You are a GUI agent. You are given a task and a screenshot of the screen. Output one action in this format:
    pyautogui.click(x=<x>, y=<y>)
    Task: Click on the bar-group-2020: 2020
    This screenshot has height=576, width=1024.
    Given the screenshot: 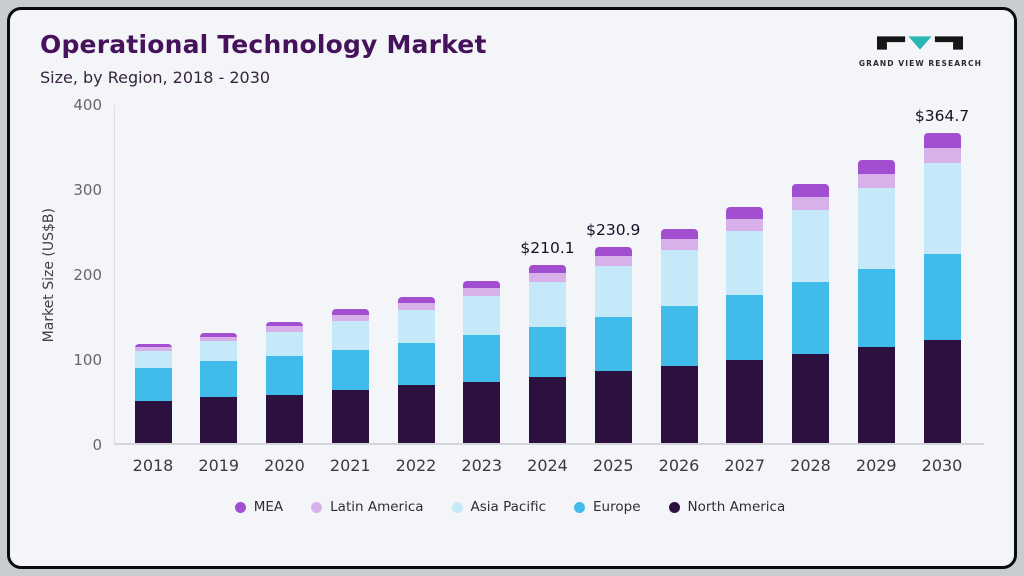 What is the action you would take?
    pyautogui.click(x=285, y=290)
    